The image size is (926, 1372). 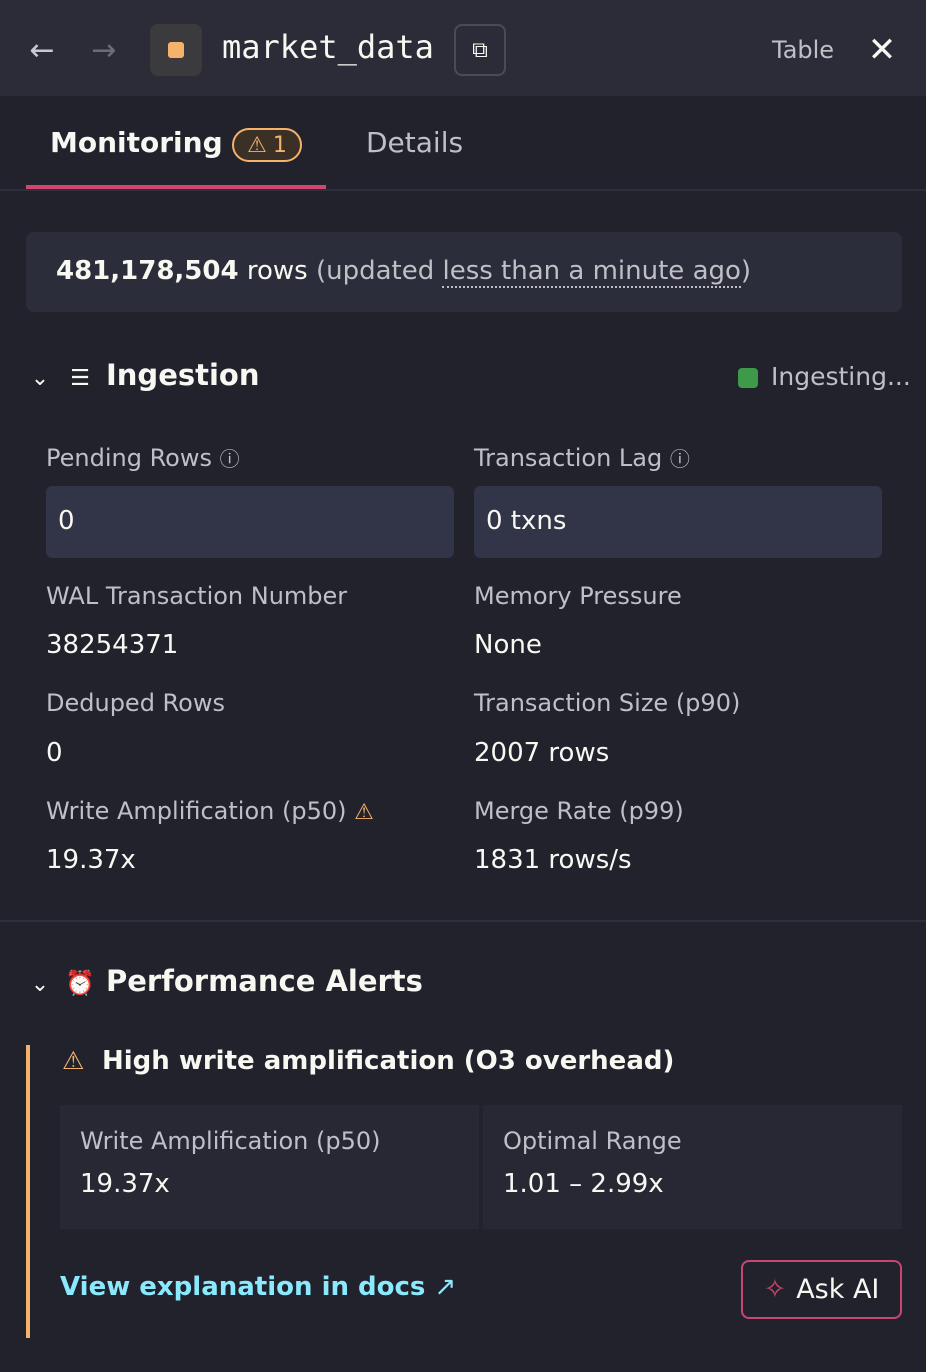 I want to click on metric-value: None, so click(x=508, y=645).